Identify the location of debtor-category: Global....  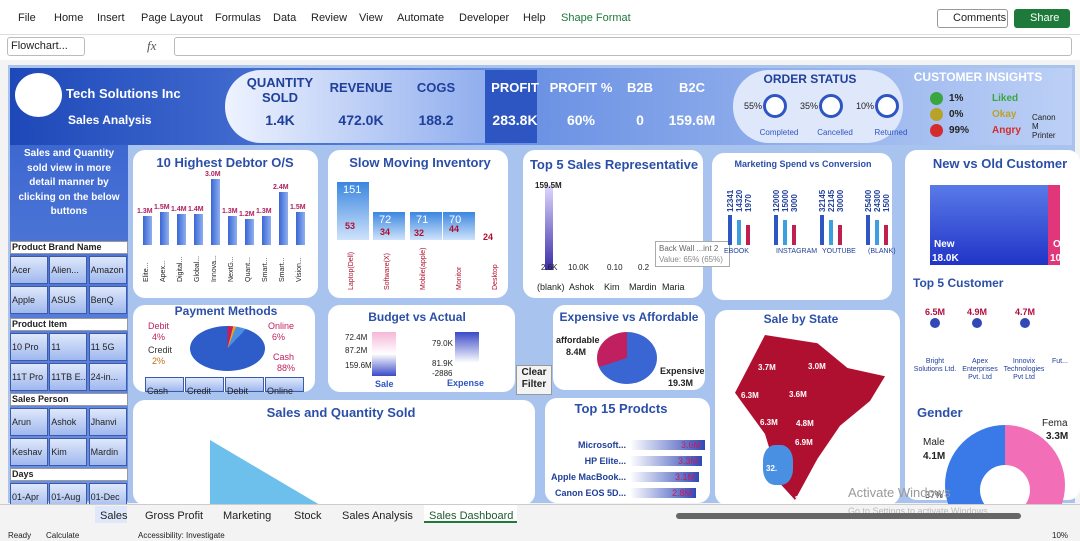
(197, 268).